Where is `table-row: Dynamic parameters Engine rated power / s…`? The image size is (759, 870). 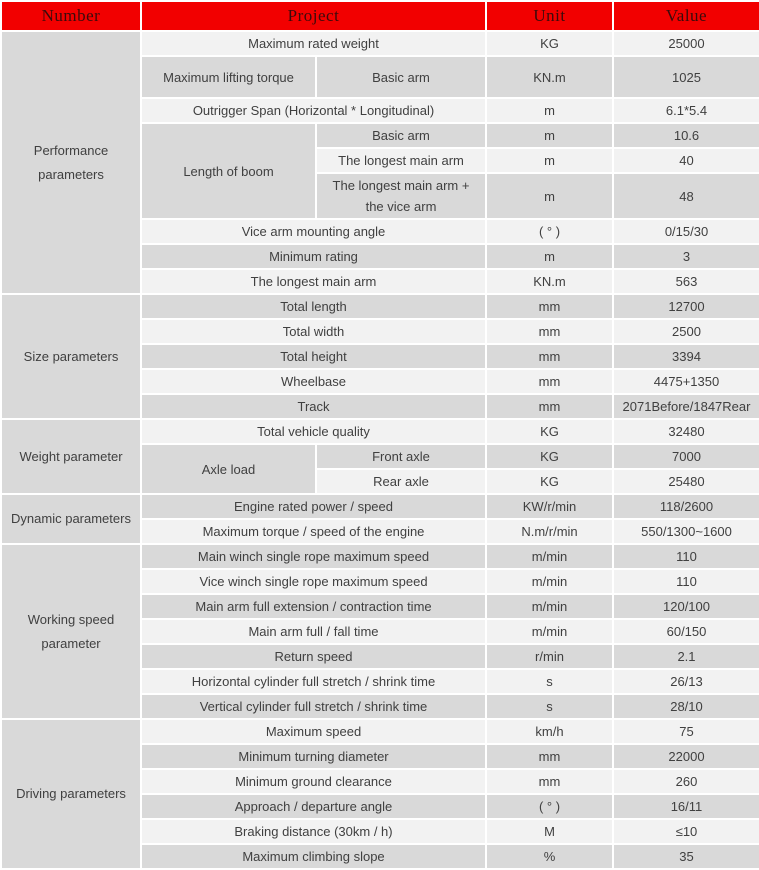
table-row: Dynamic parameters Engine rated power / s… is located at coordinates (379, 519).